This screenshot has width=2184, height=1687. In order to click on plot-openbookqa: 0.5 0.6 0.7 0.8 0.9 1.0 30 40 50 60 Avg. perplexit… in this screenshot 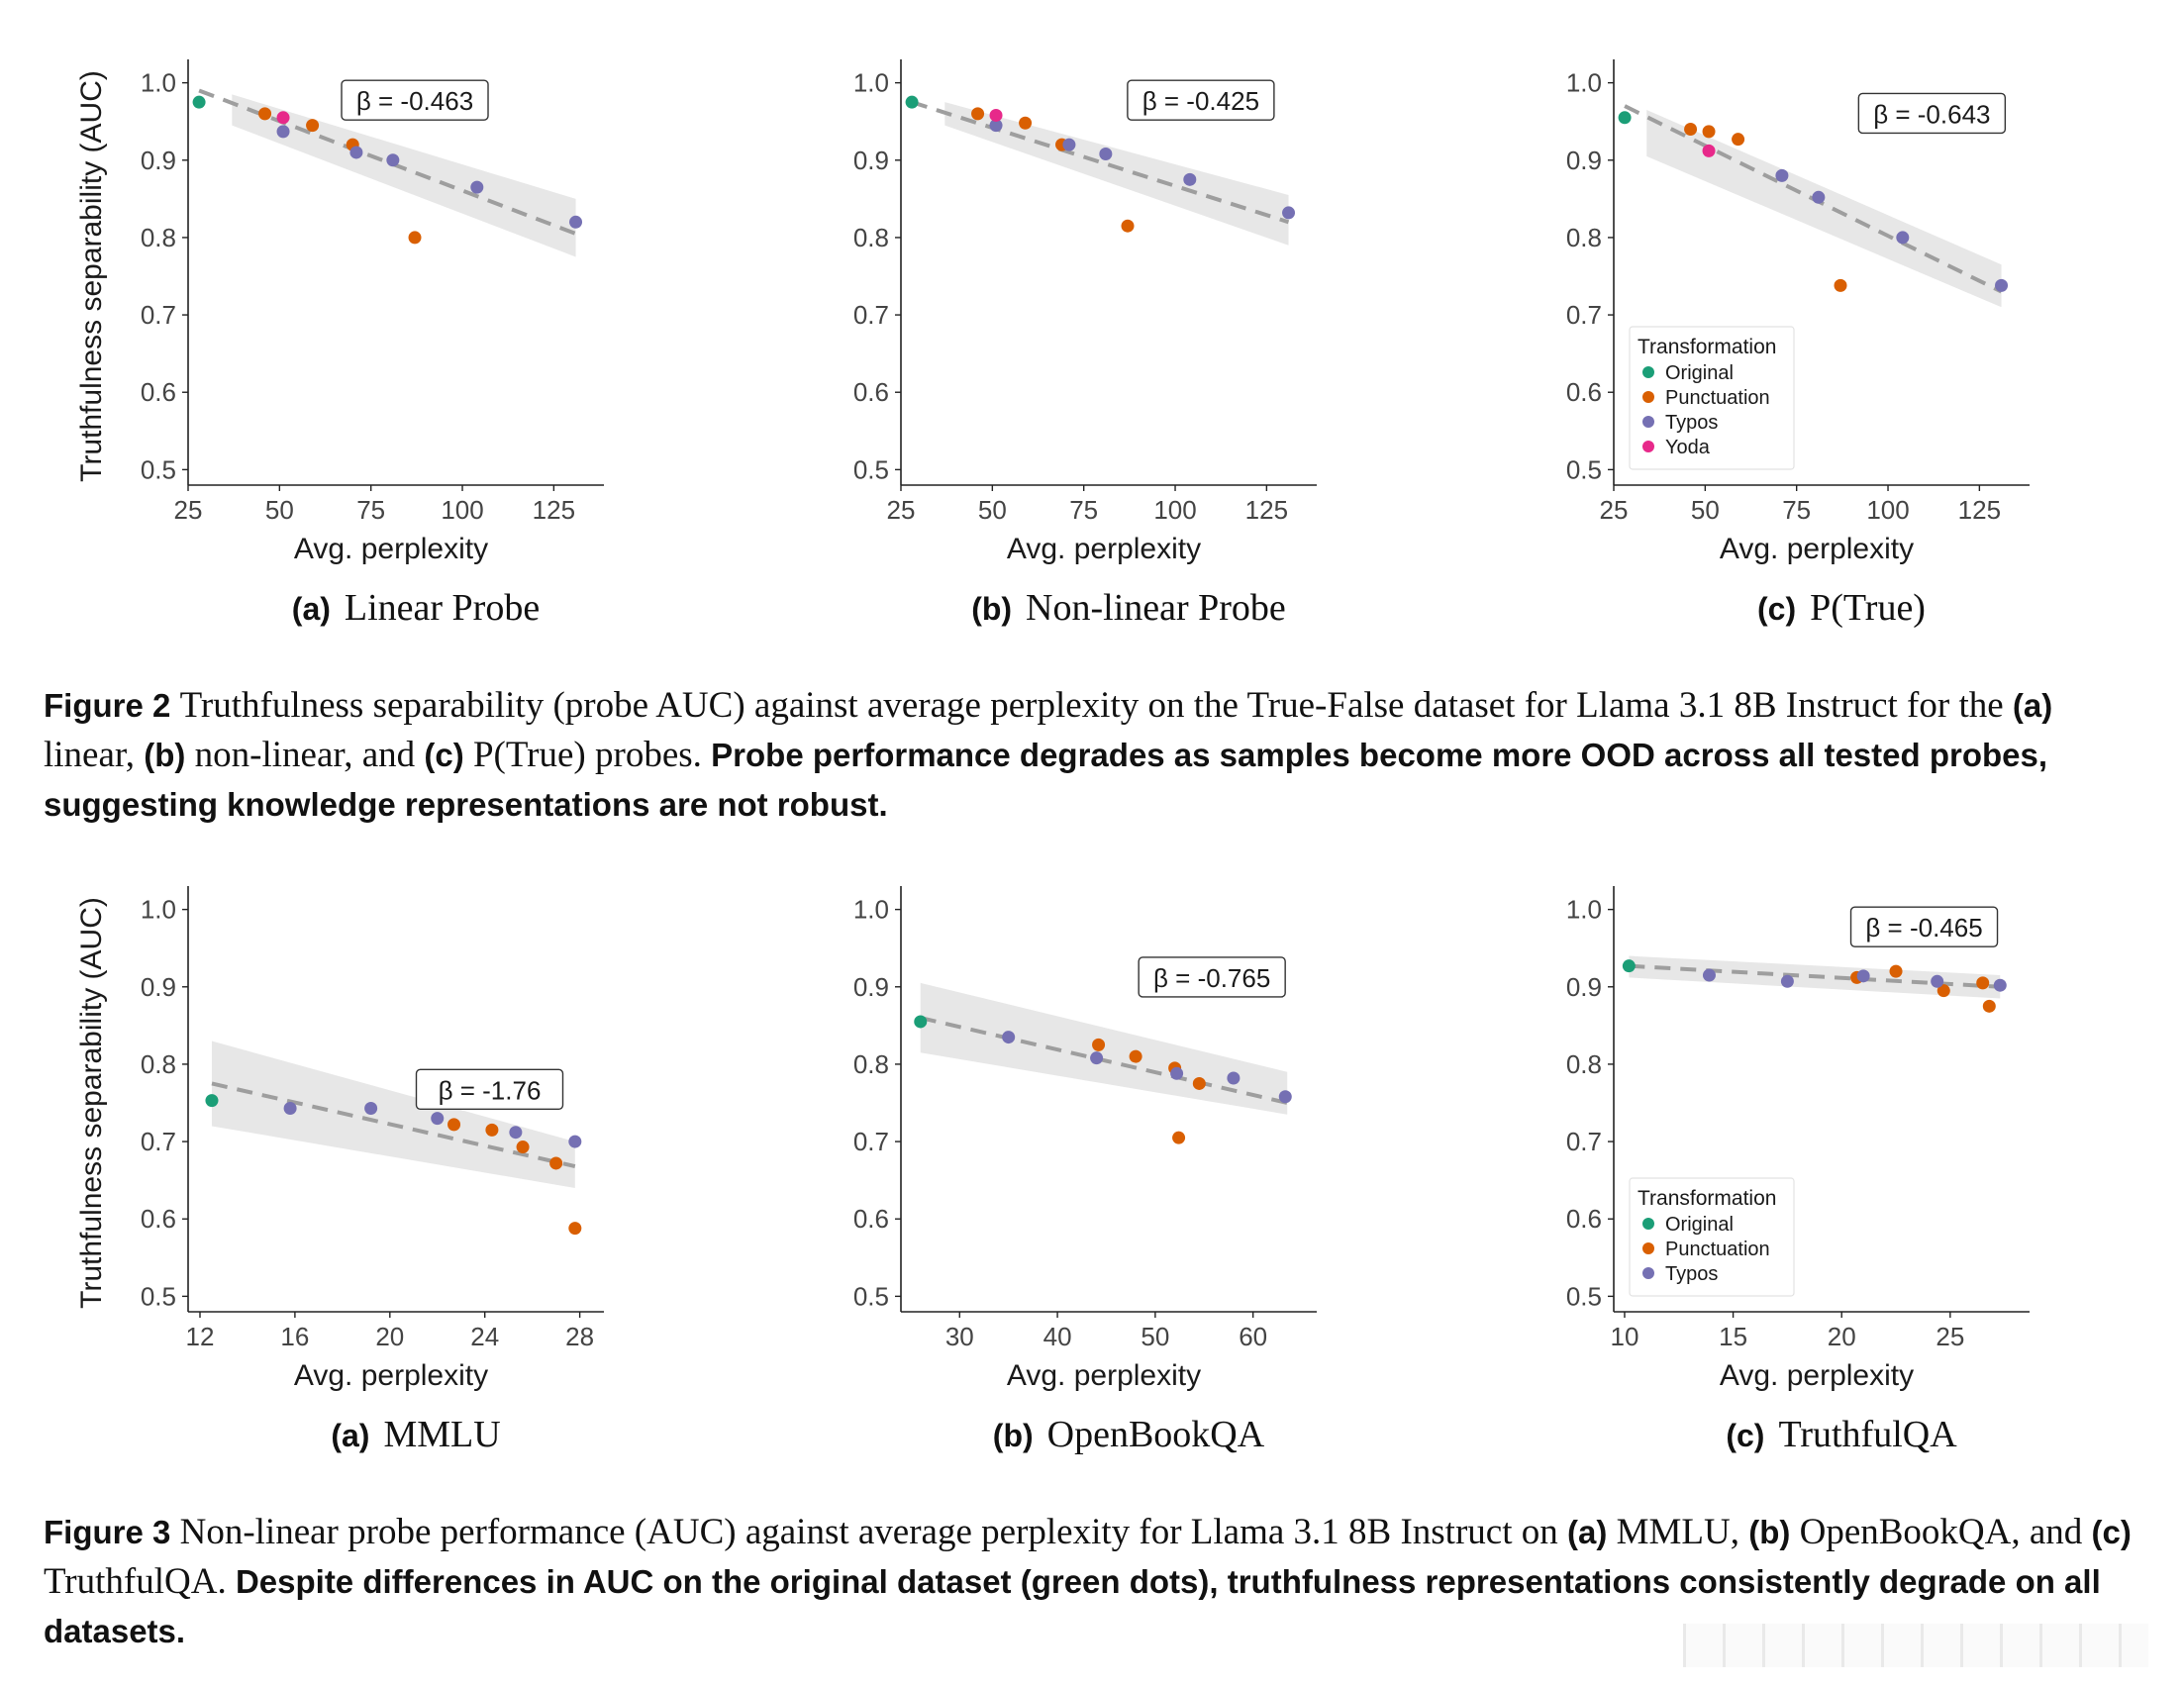, I will do `click(1085, 1138)`.